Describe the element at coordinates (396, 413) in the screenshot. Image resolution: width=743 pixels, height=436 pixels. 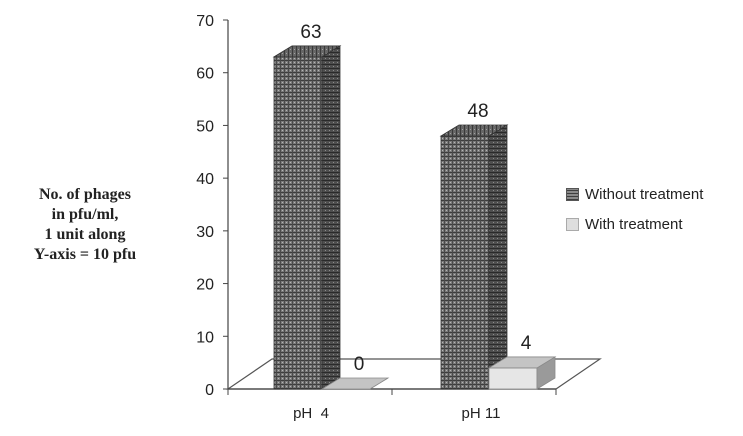
I see `x-axis: pH 4 pH 11` at that location.